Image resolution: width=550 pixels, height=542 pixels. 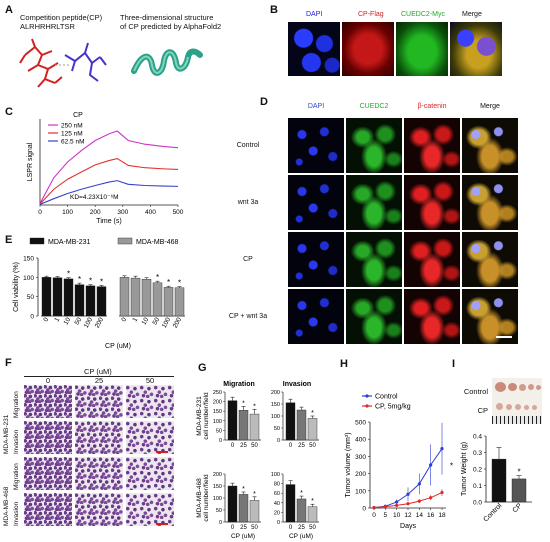 I want to click on d-scale-bar, so click(x=504, y=337).